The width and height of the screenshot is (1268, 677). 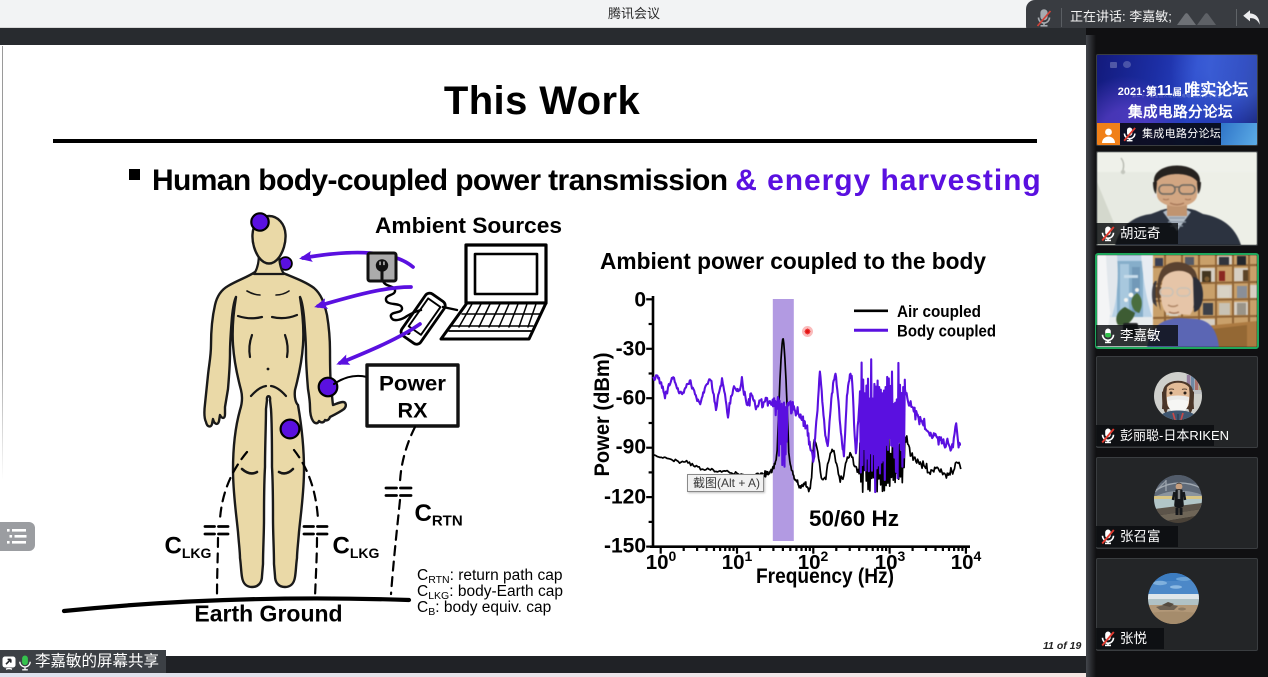 What do you see at coordinates (825, 576) in the screenshot?
I see `svg-text: Frequency (Hz)` at bounding box center [825, 576].